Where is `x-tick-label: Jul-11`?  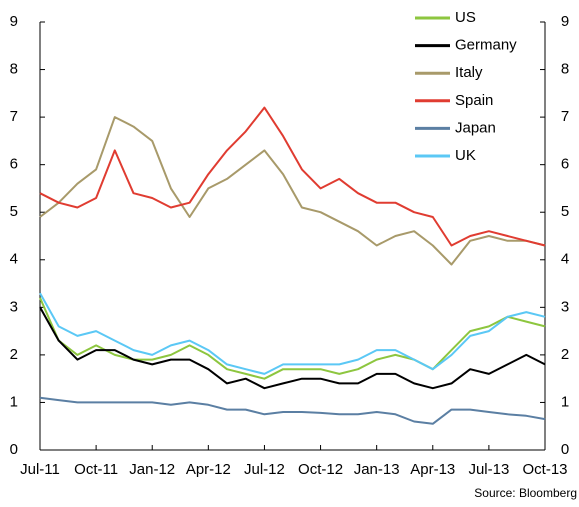
x-tick-label: Jul-11 is located at coordinates (40, 469).